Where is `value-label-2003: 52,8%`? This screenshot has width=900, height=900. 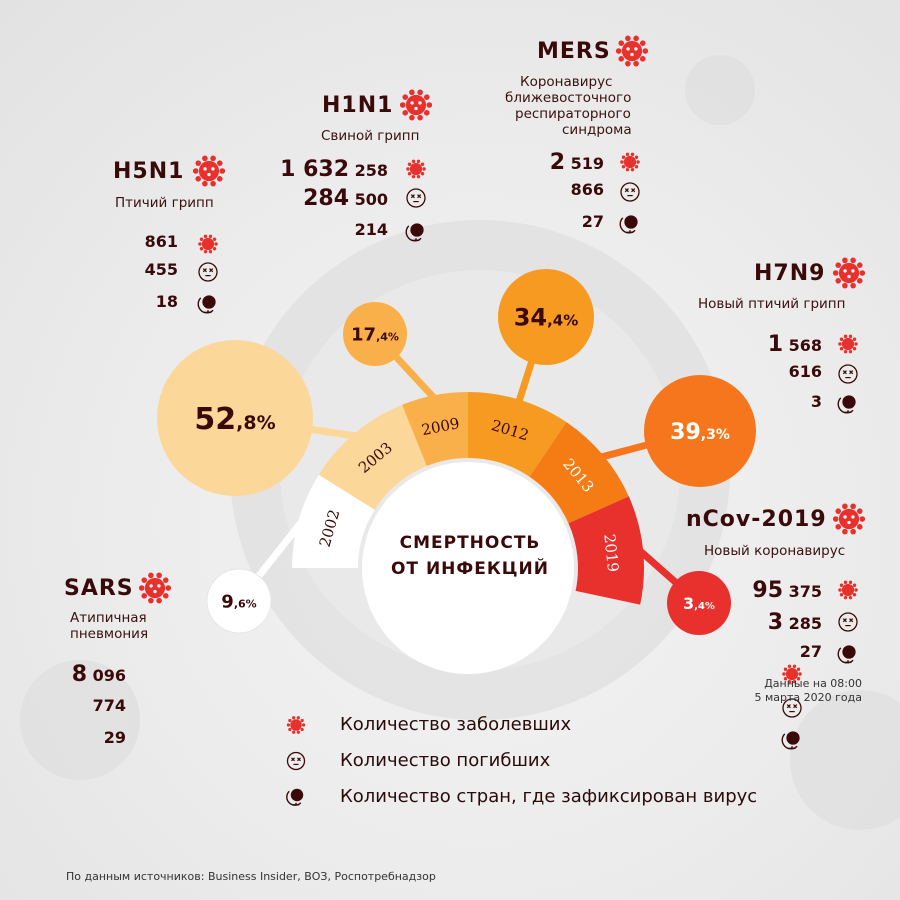 value-label-2003: 52,8% is located at coordinates (234, 419).